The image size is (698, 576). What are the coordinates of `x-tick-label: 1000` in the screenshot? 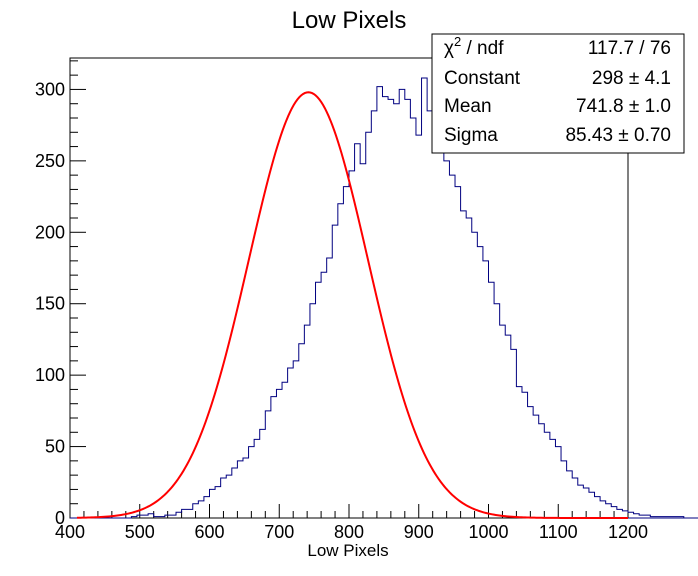 It's located at (488, 532).